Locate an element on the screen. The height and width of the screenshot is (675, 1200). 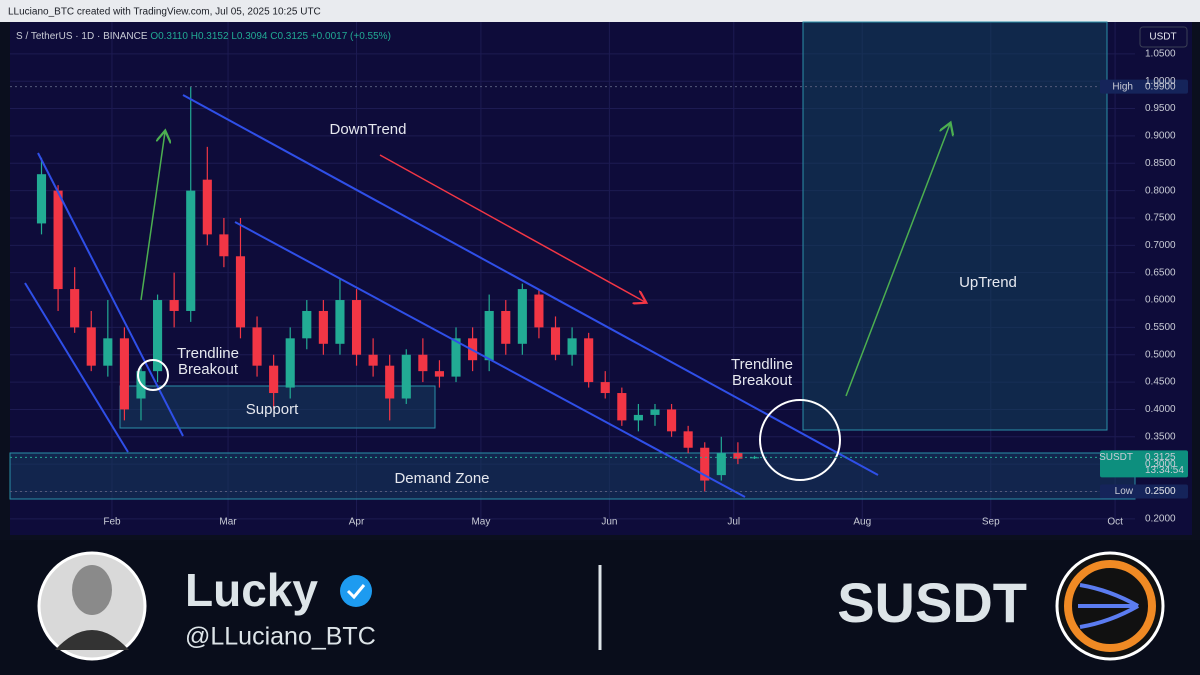
y-tick-label: 0.8000 is located at coordinates (1160, 190).